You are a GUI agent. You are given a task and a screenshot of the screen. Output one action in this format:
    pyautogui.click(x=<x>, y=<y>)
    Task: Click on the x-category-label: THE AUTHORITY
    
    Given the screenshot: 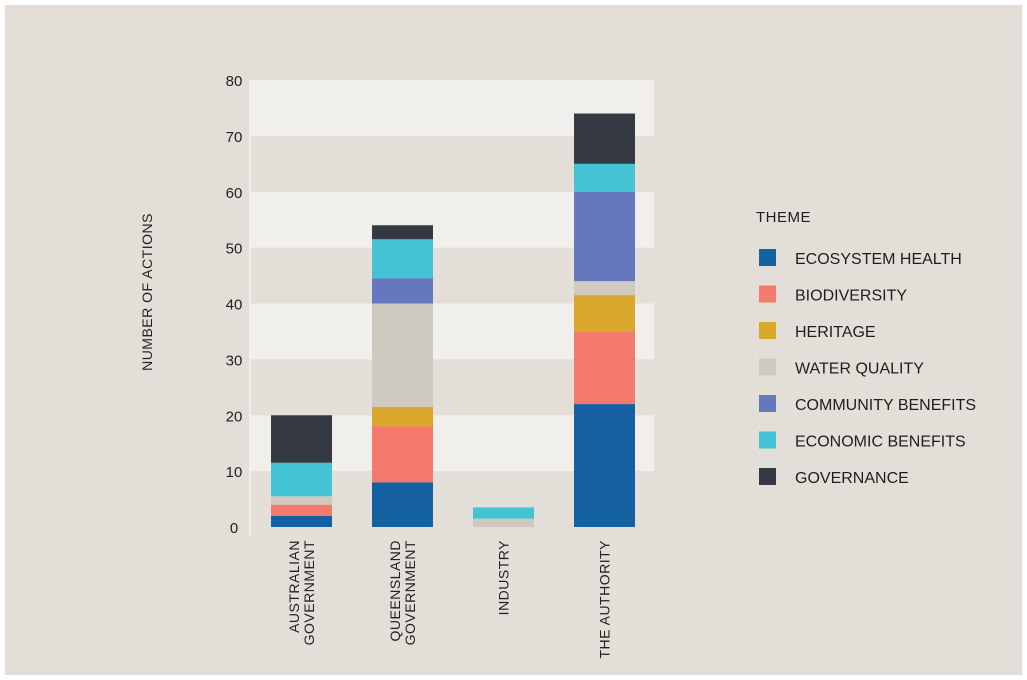 What is the action you would take?
    pyautogui.click(x=605, y=599)
    